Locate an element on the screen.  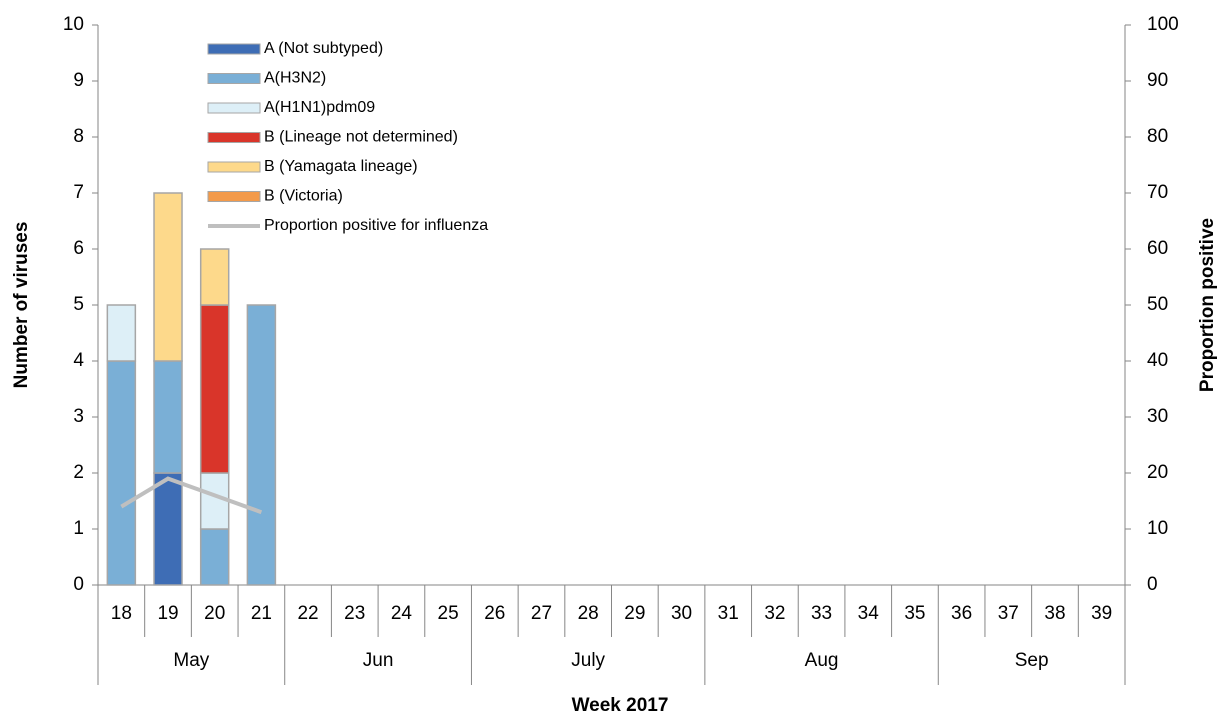
y2-tick-label: 40 is located at coordinates (1157, 360).